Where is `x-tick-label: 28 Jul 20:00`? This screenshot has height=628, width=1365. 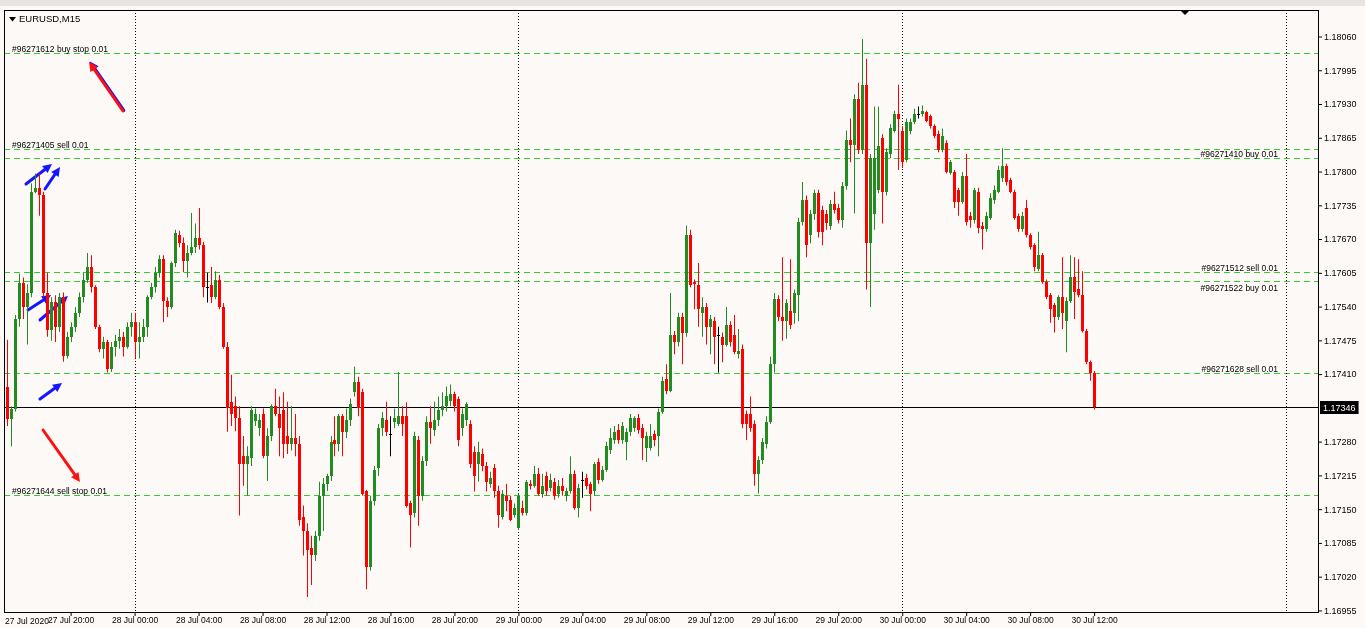
x-tick-label: 28 Jul 20:00 is located at coordinates (455, 620).